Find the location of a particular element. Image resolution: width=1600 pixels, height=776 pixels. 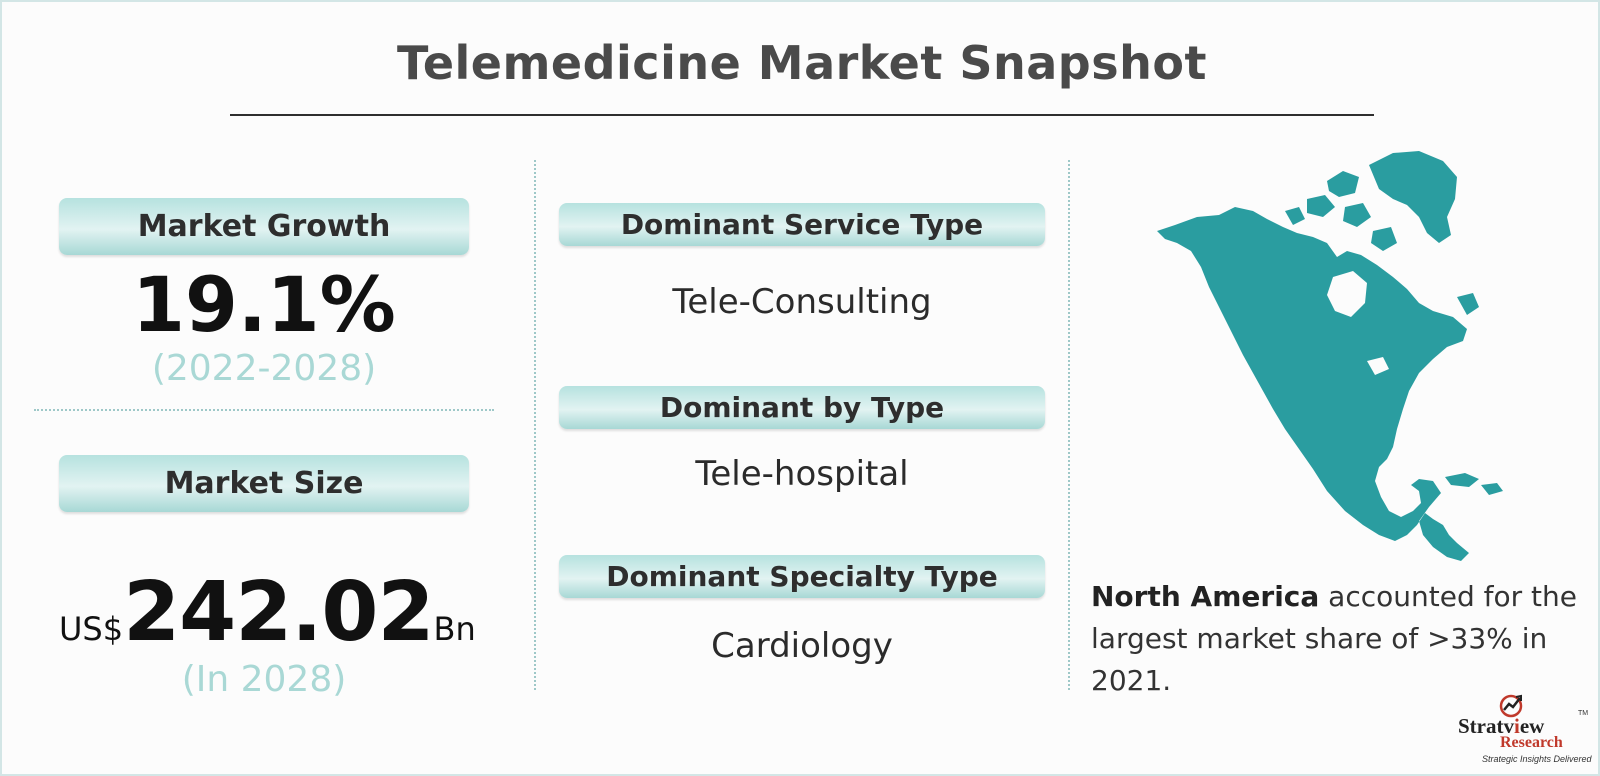

specialty-type-label: Dominant Specialty Type is located at coordinates (802, 576).